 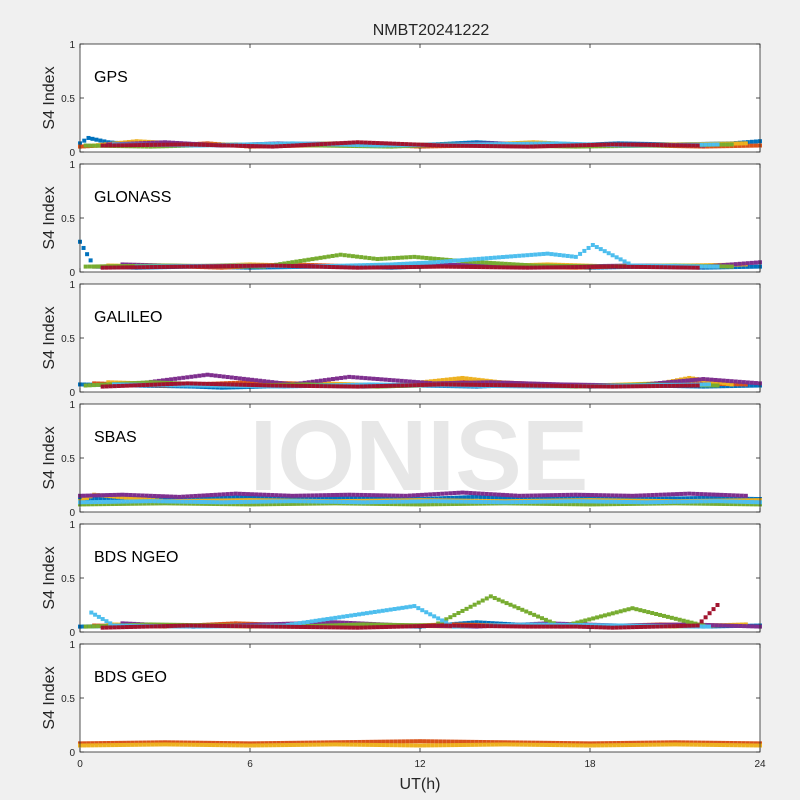 I want to click on series, so click(x=420, y=502).